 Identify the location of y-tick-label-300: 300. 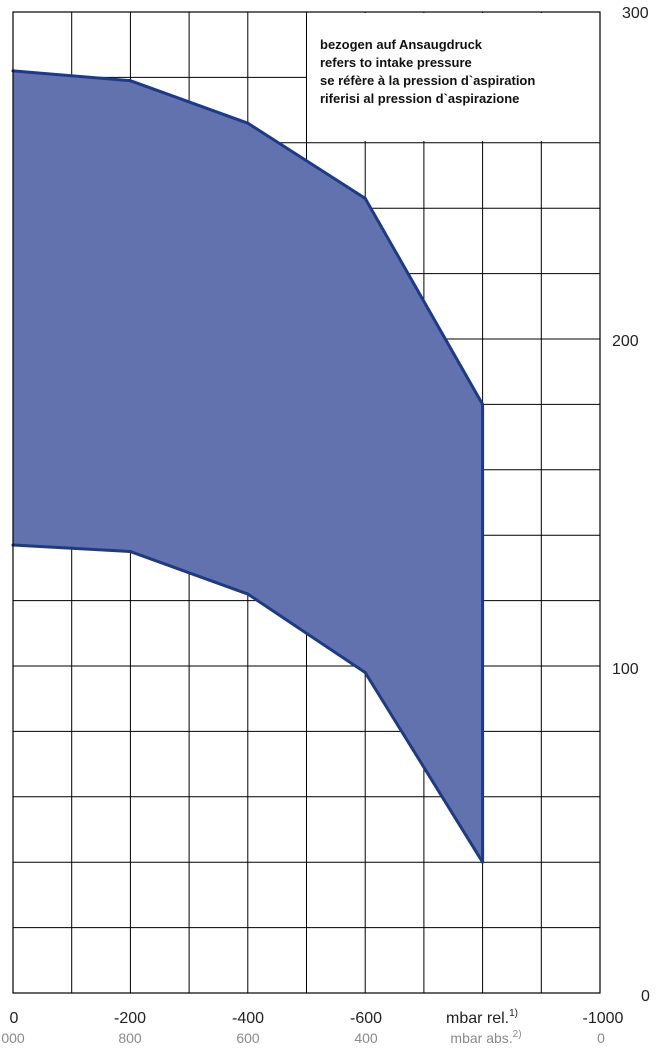
(635, 13).